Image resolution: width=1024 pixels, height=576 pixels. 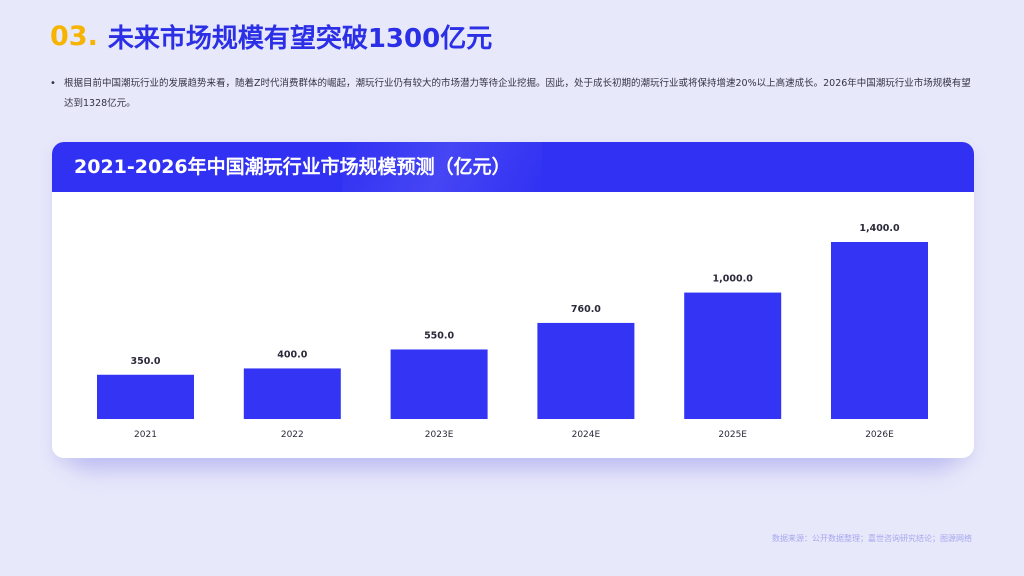 I want to click on chart-panel-header: 2021-2026年中国潮玩行业市场规模预测（亿元）, so click(x=513, y=167).